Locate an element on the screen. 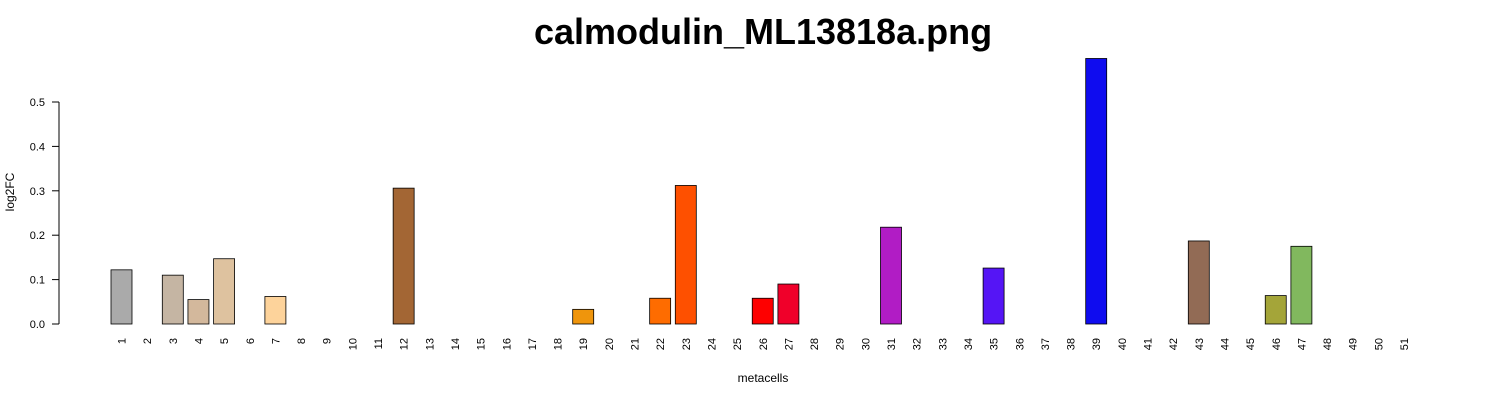 This screenshot has width=1500, height=400. y-tick-label: 0.2 is located at coordinates (37, 236).